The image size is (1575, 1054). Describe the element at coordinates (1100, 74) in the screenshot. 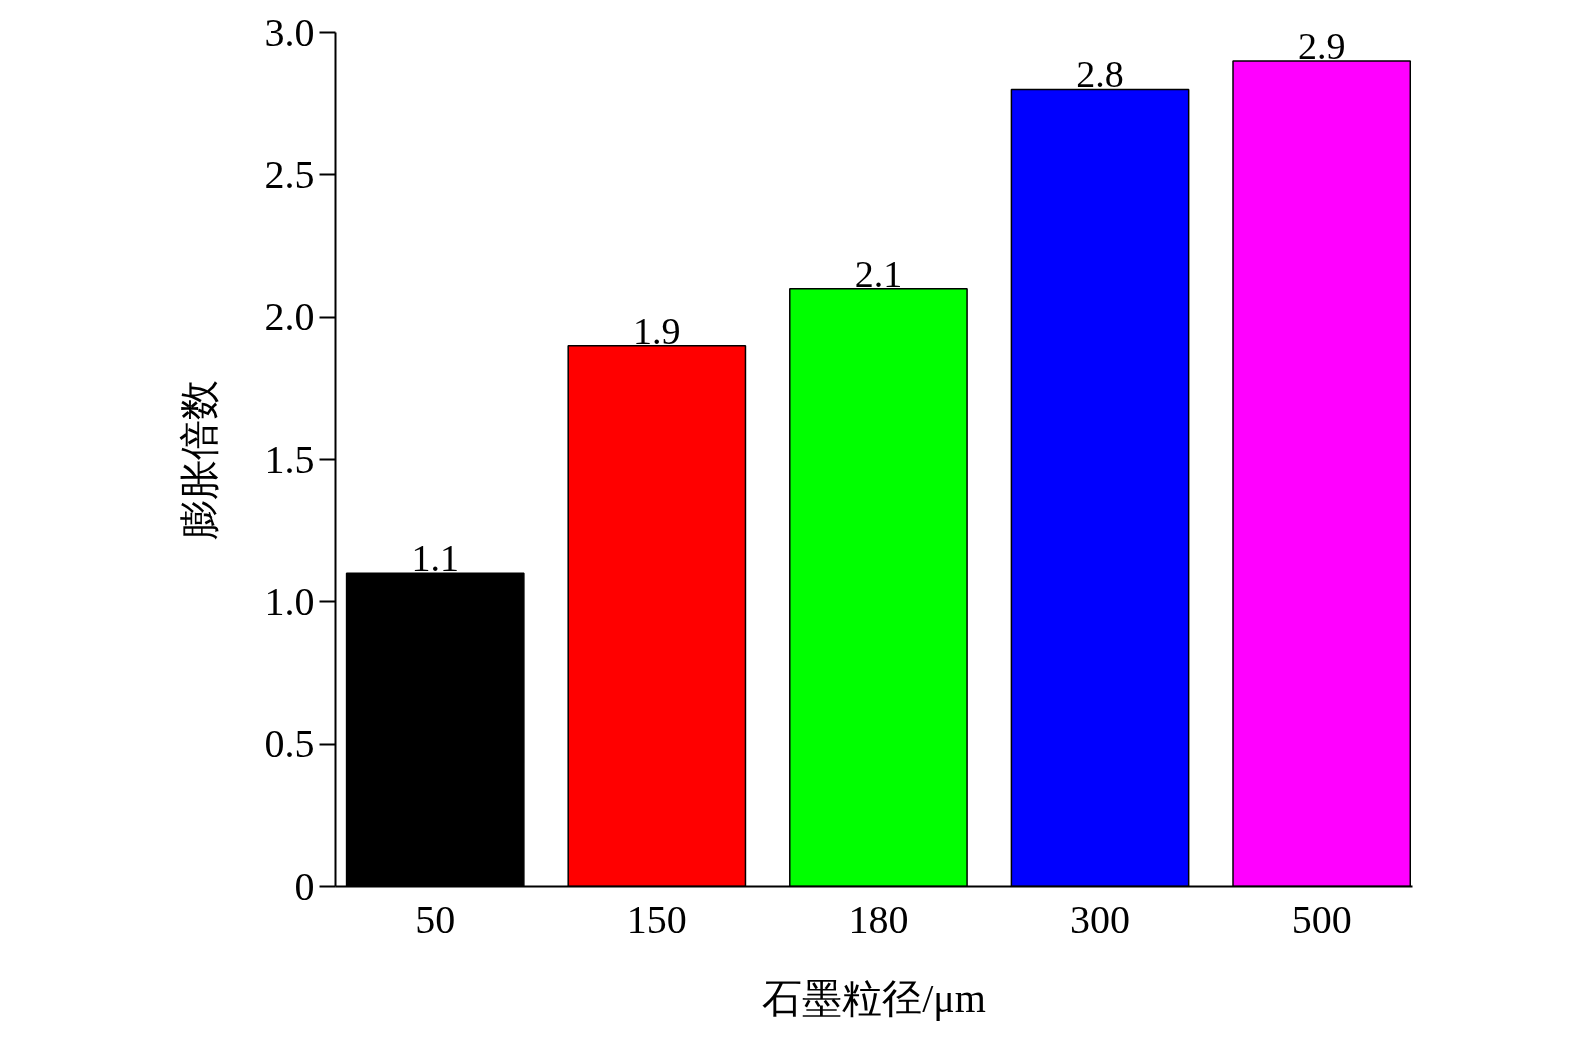

I see `data-label: 2.8` at that location.